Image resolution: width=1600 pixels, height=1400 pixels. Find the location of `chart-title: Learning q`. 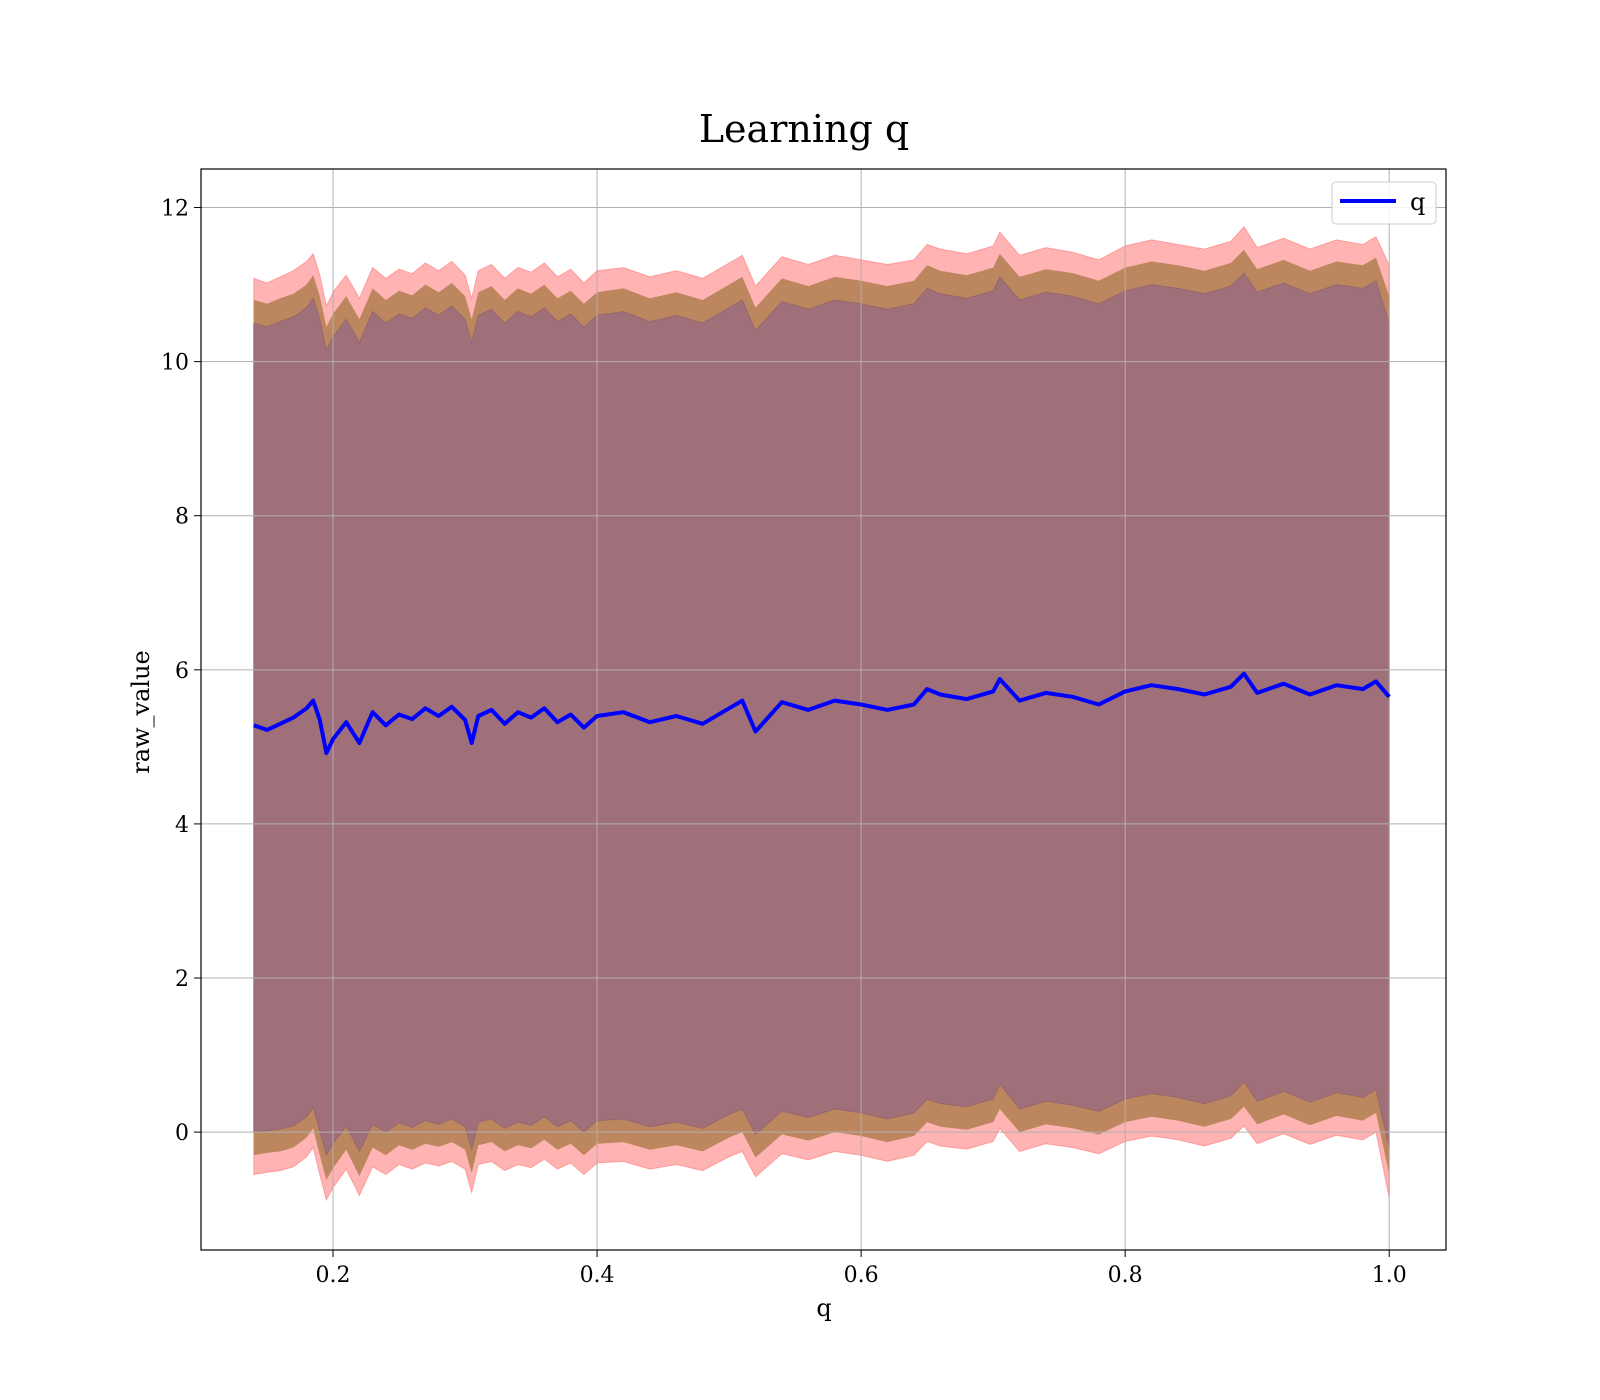

chart-title: Learning q is located at coordinates (804, 129).